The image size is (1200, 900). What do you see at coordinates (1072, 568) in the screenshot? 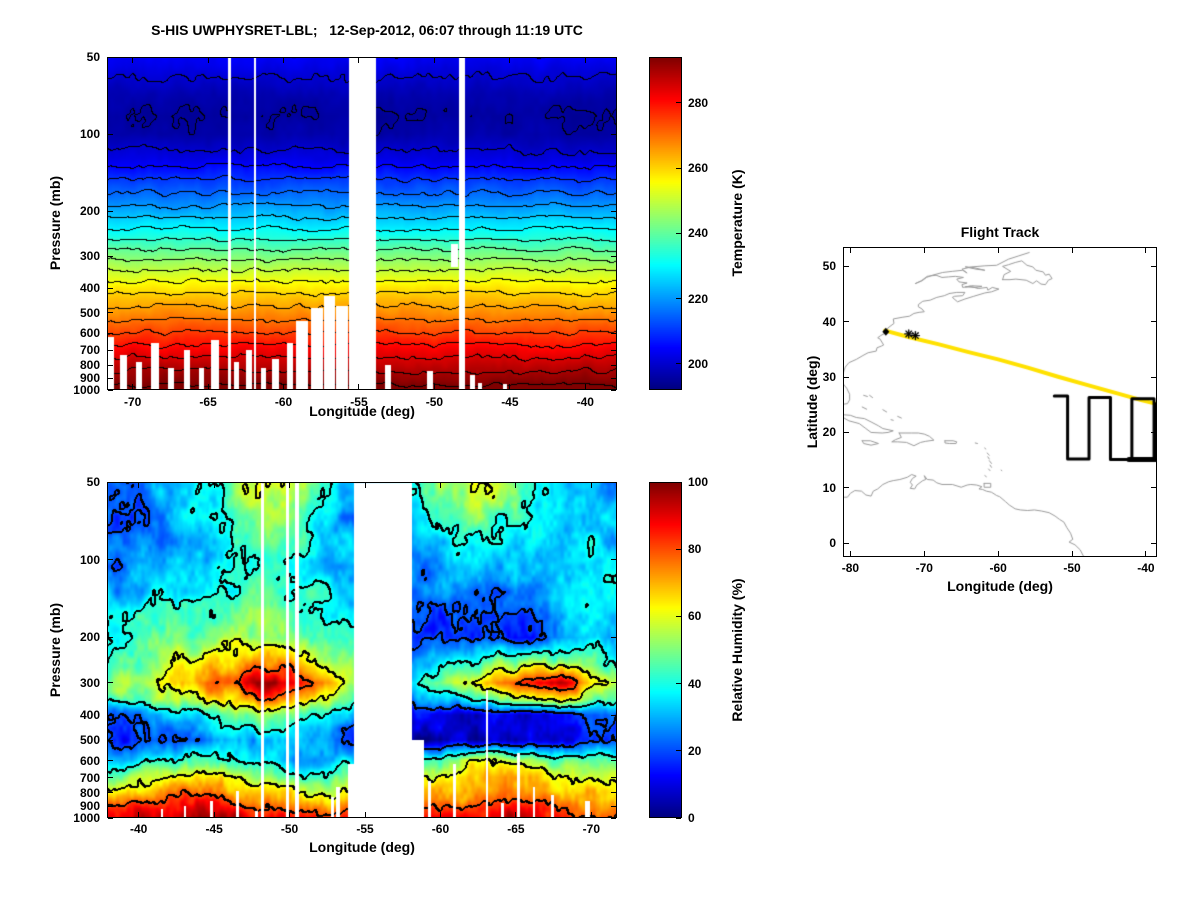
I see `flight-track-x-tick-label: -50` at bounding box center [1072, 568].